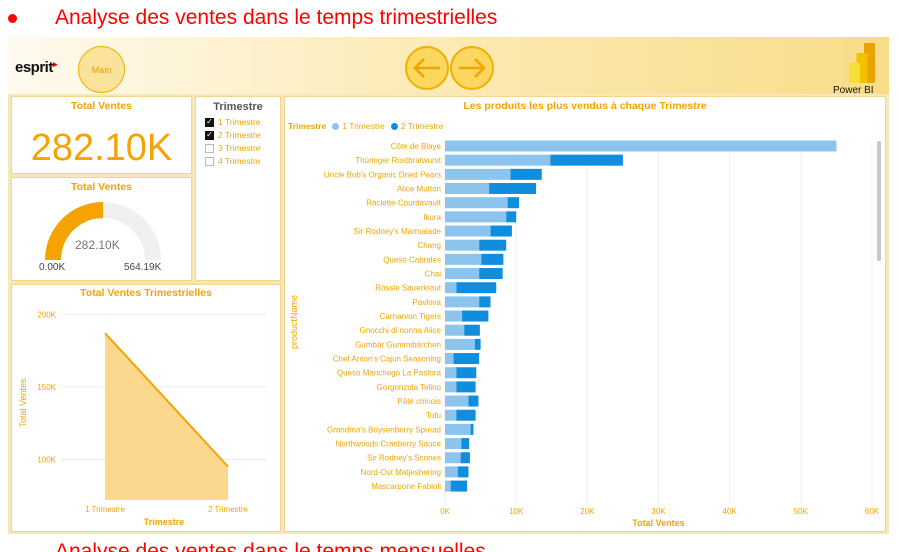  Describe the element at coordinates (433, 415) in the screenshot. I see `category-label: Tofu` at that location.